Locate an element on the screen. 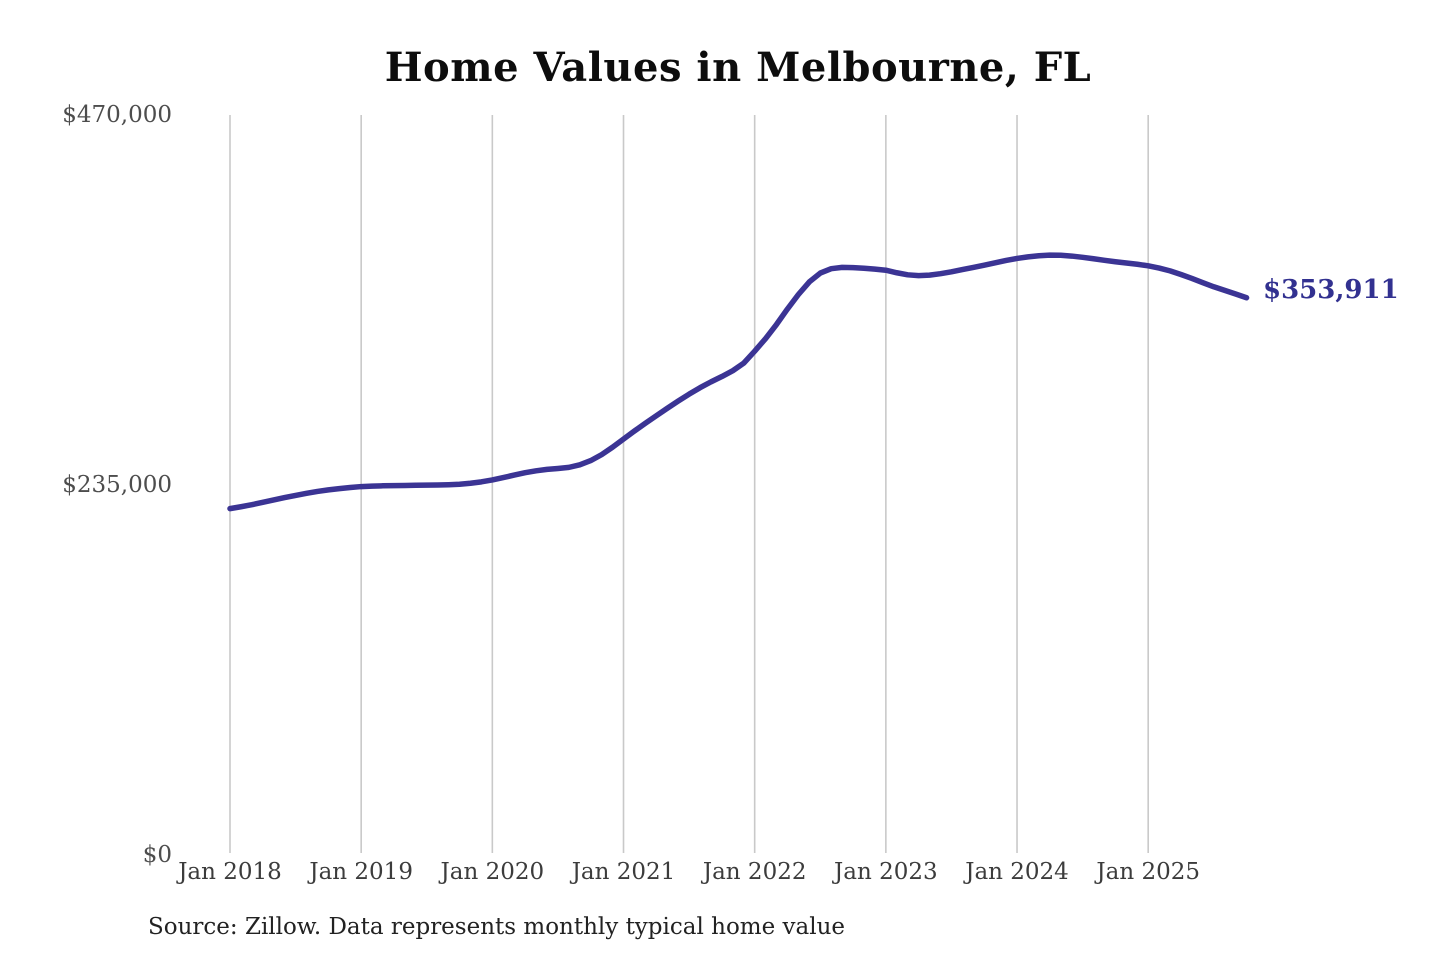  latest-value-label: $353,911 is located at coordinates (1331, 290).